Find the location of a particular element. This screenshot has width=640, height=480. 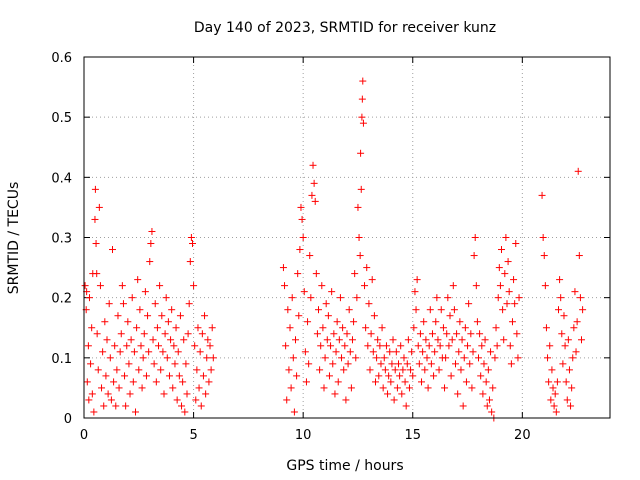

y-tick-label: 0.2 is located at coordinates (61, 299).